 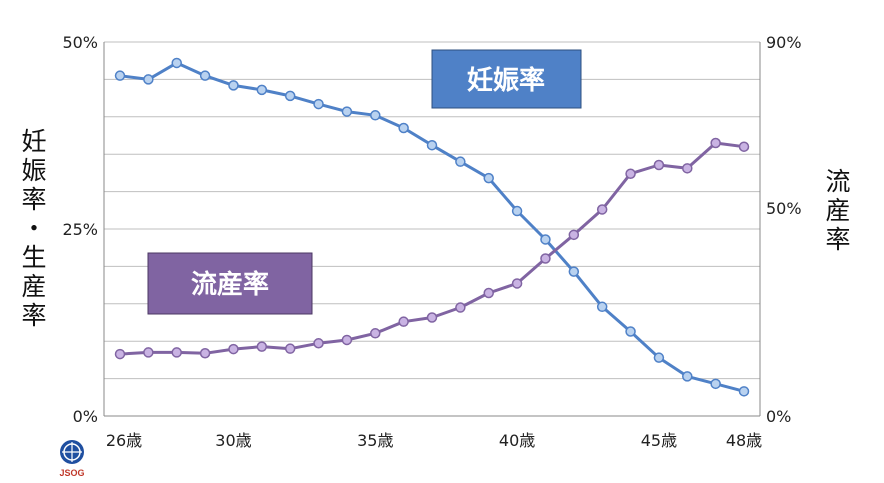 What do you see at coordinates (33, 141) in the screenshot?
I see `y-axis-label-char: 妊` at bounding box center [33, 141].